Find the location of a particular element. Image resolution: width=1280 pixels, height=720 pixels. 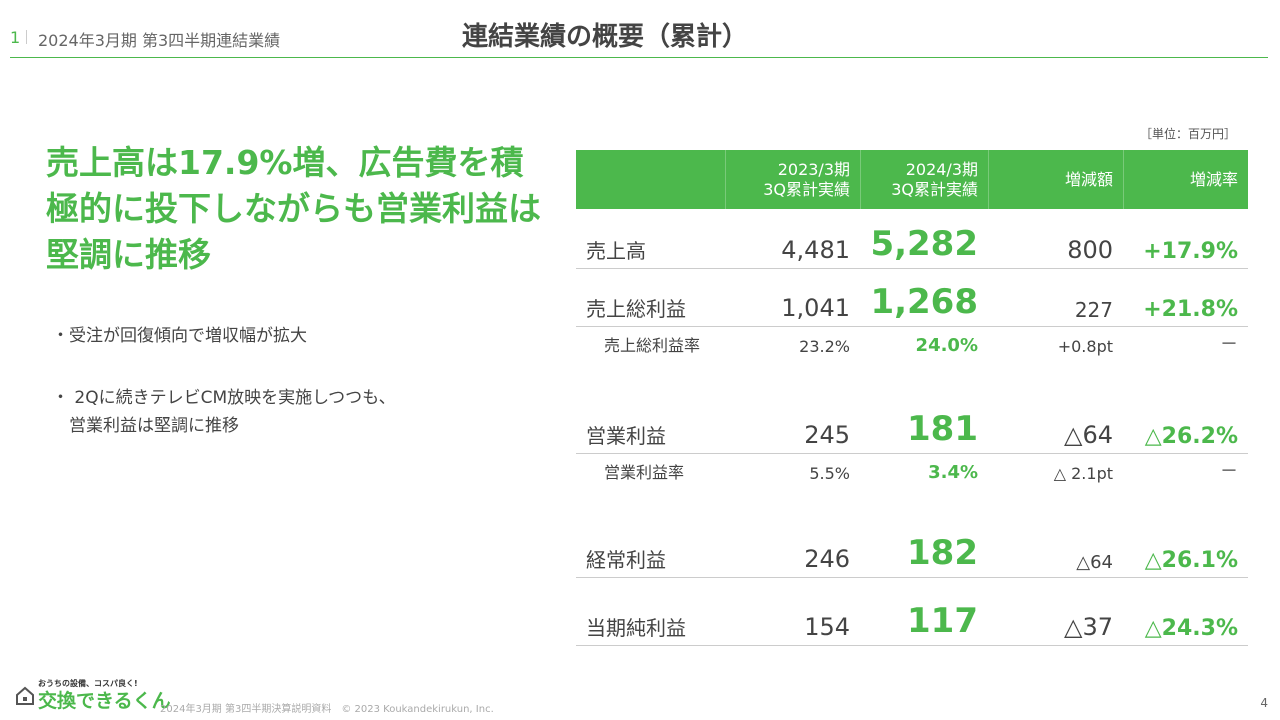

col-header-prev: 2023/3期 3Q累計実績 is located at coordinates (792, 179).